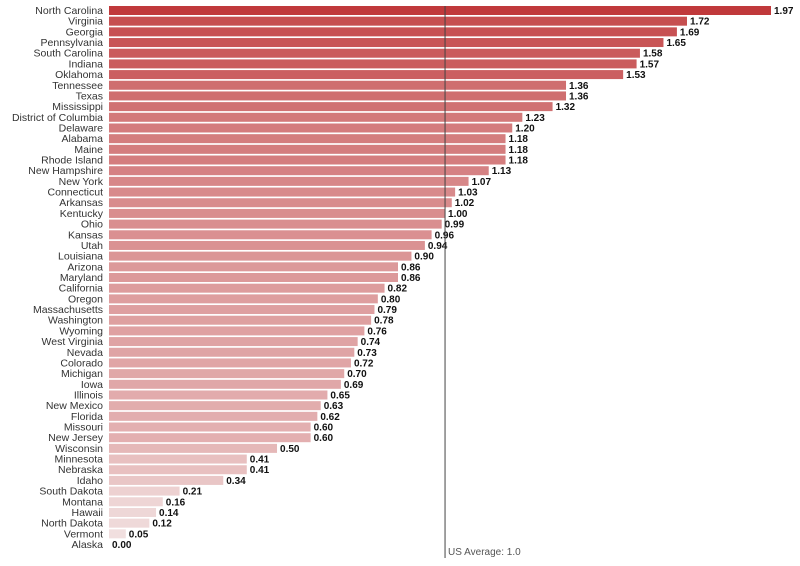 The height and width of the screenshot is (566, 800). Describe the element at coordinates (81, 203) in the screenshot. I see `category-label: Arkansas` at that location.